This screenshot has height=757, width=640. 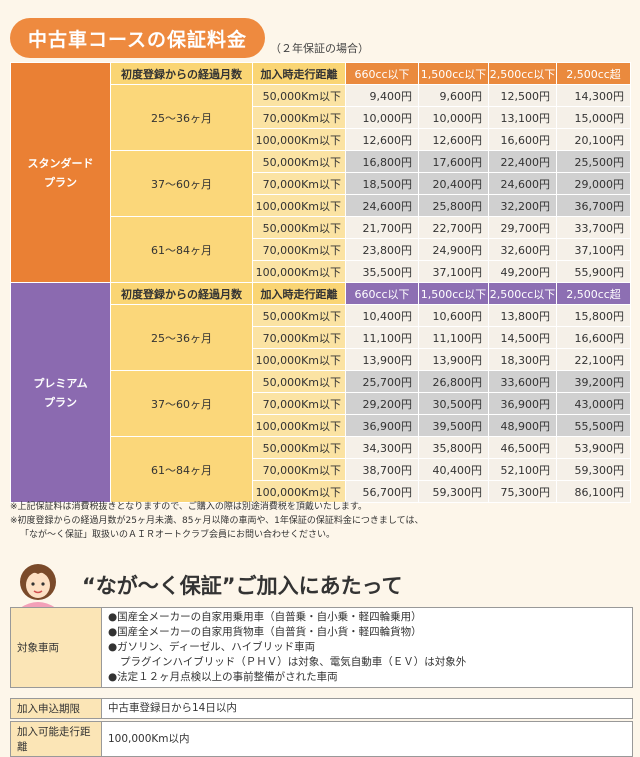 What do you see at coordinates (522, 249) in the screenshot?
I see `price-cell: 32,600円` at bounding box center [522, 249].